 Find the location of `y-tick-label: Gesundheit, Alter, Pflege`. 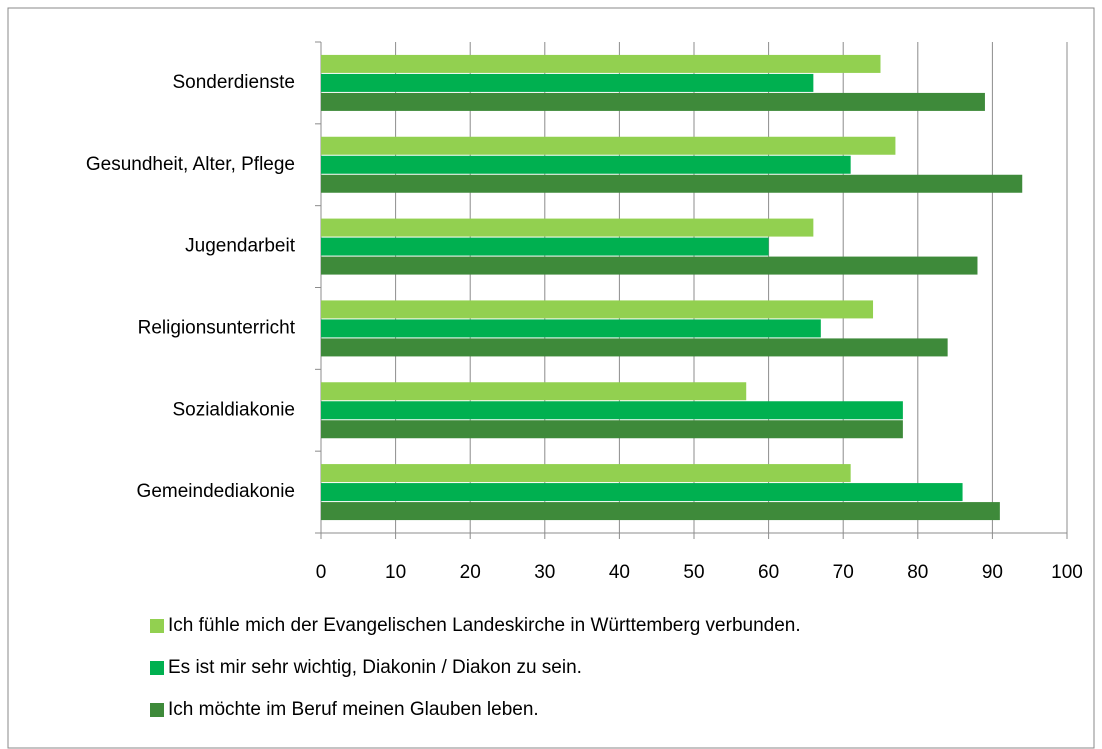

y-tick-label: Gesundheit, Alter, Pflege is located at coordinates (190, 164).